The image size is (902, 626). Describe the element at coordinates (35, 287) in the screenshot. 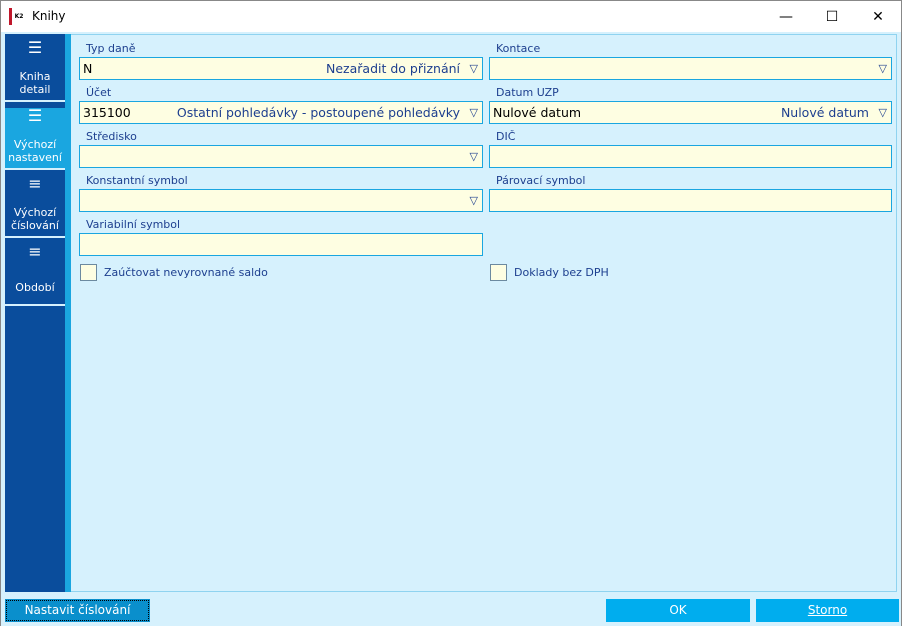

I see `sidebar-item-label: Období` at that location.